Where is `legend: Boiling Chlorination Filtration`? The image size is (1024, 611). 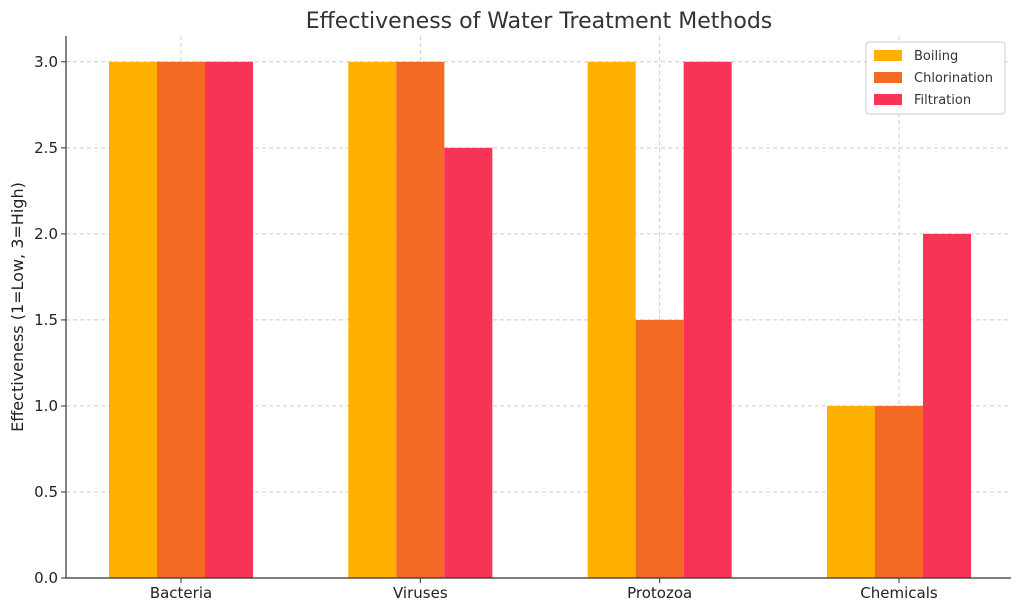
legend: Boiling Chlorination Filtration is located at coordinates (935, 78).